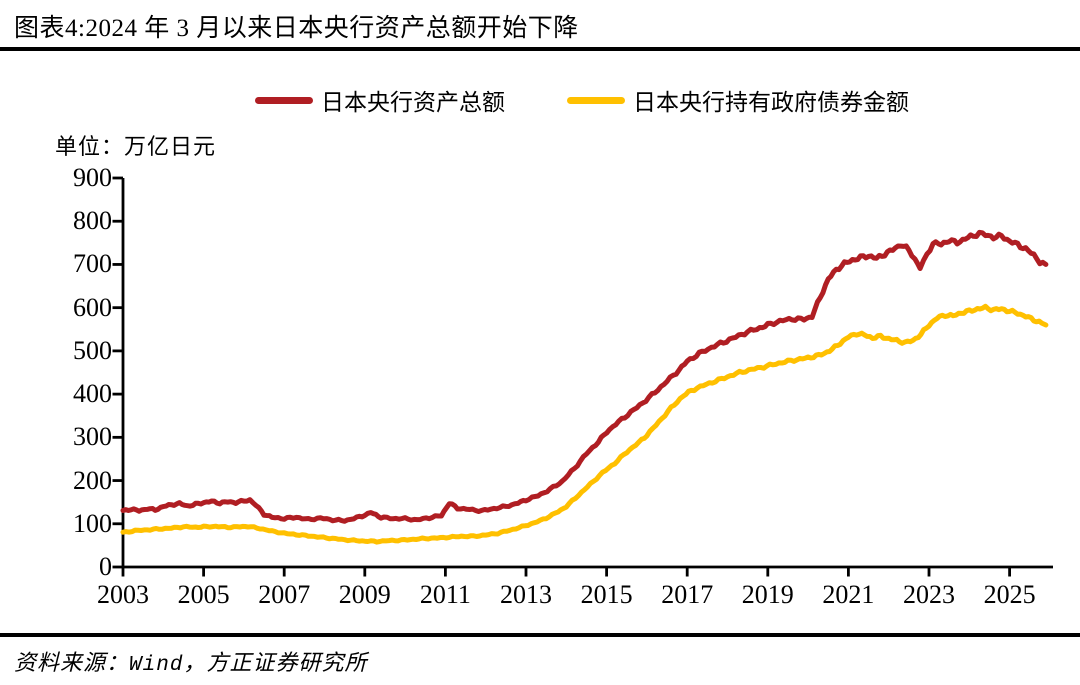 The width and height of the screenshot is (1080, 685). I want to click on y-tick-label: 400, so click(92, 394).